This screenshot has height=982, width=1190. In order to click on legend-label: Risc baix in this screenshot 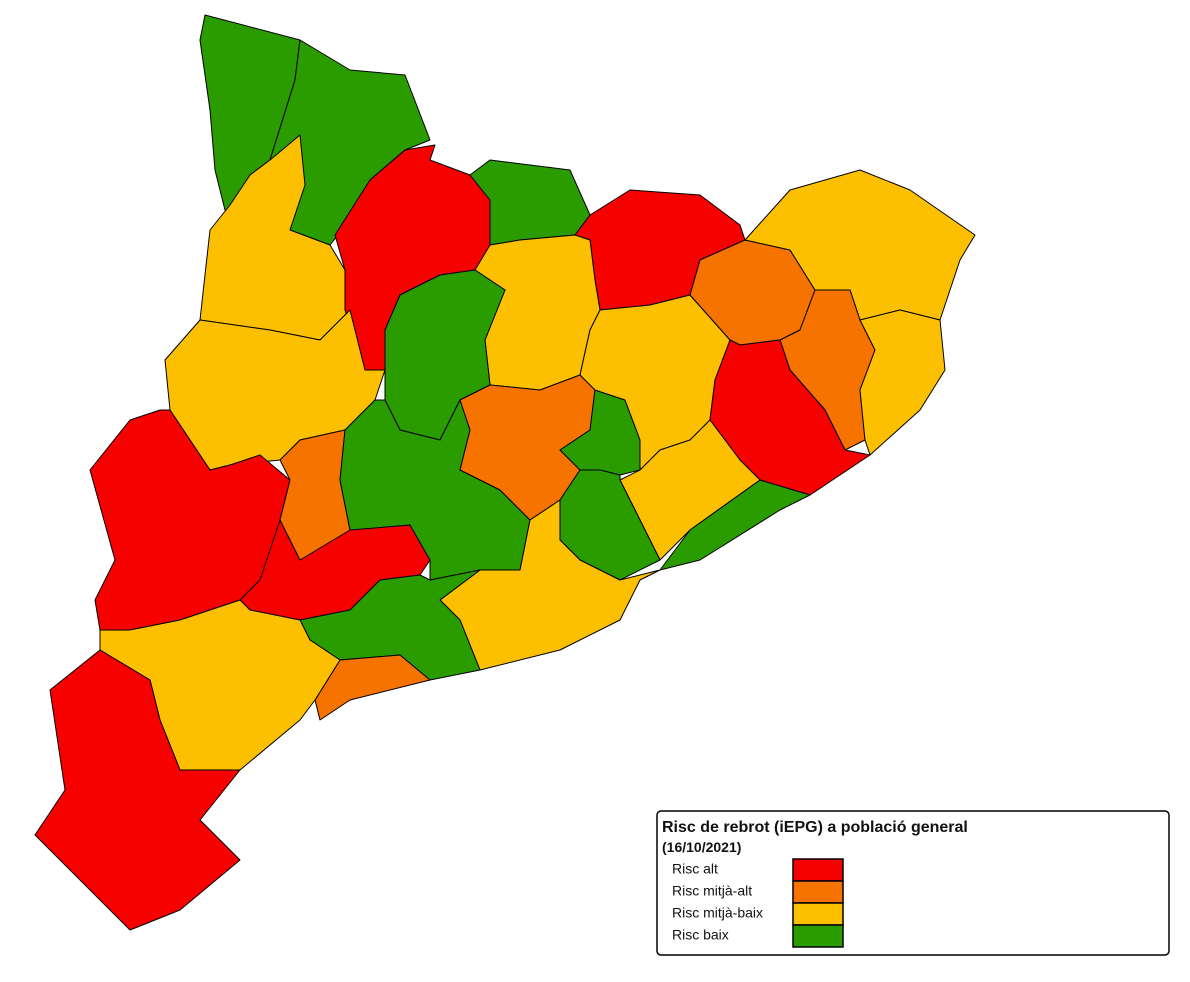, I will do `click(700, 935)`.